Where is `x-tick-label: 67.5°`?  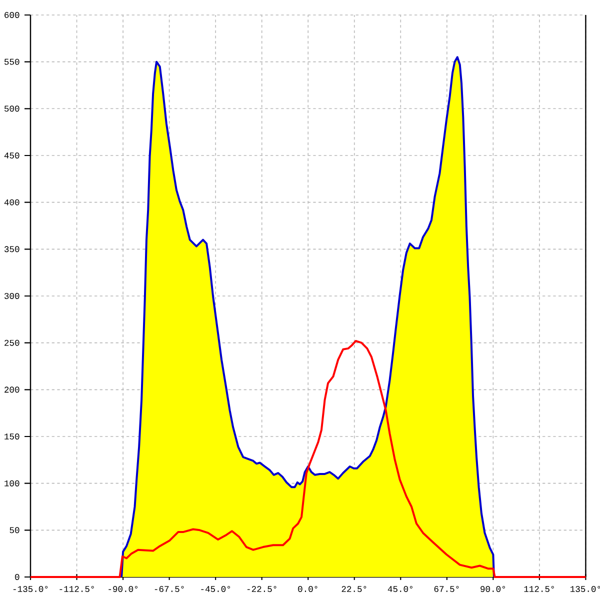 x-tick-label: 67.5° is located at coordinates (446, 589).